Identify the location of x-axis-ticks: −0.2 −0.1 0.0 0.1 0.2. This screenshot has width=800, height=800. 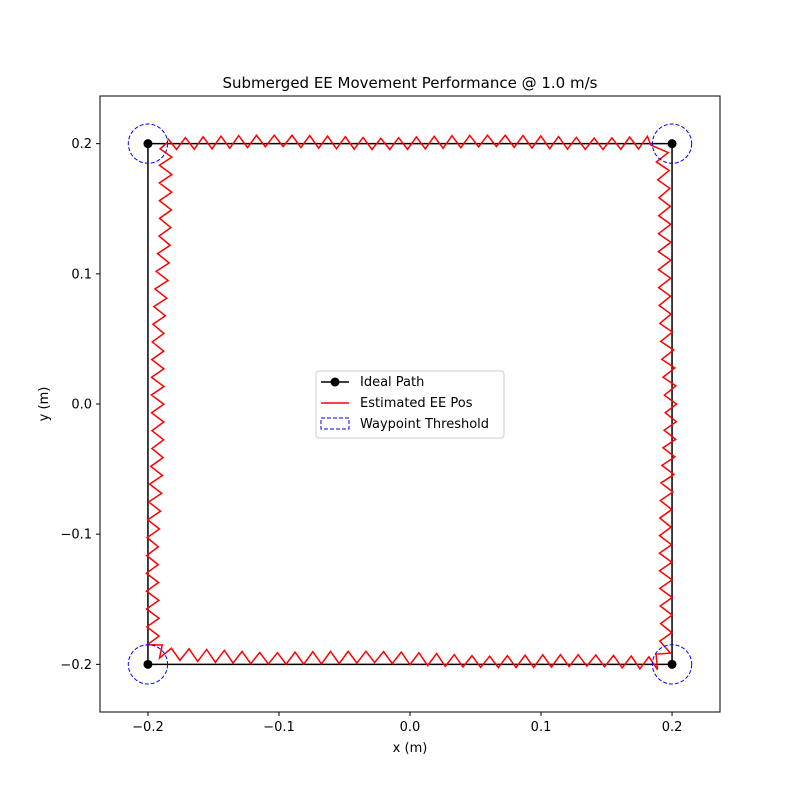
(407, 723).